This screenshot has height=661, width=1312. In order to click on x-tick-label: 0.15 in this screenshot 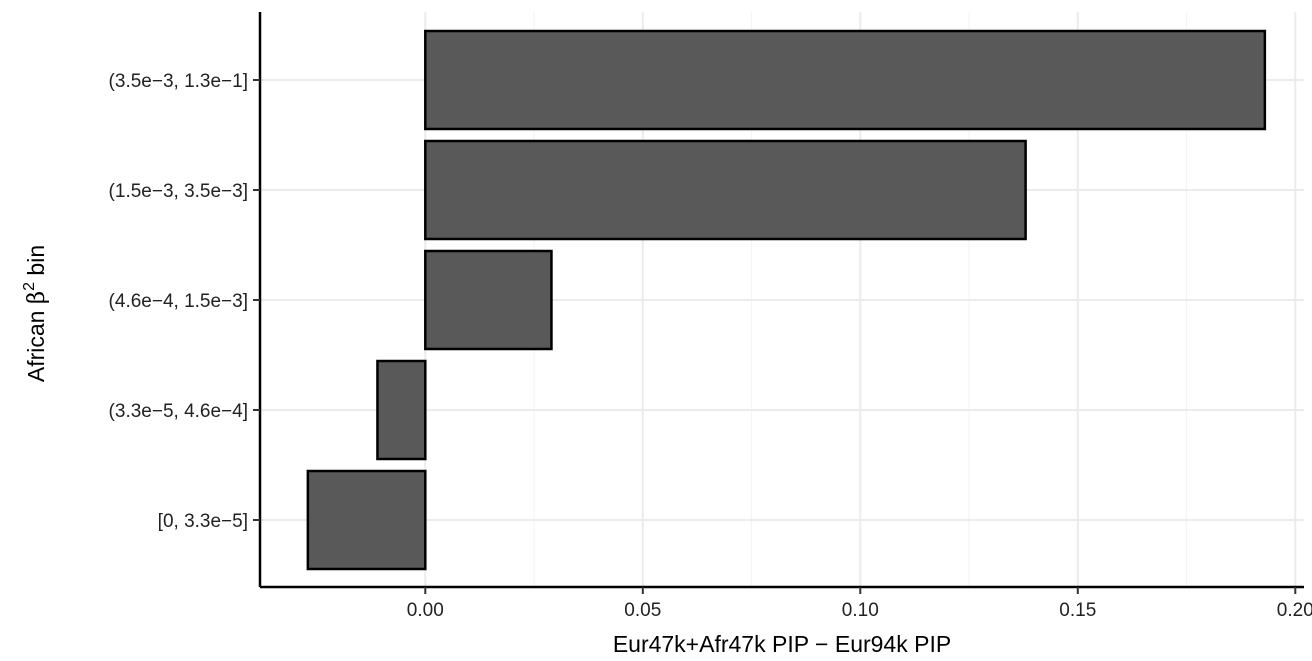, I will do `click(1077, 610)`.